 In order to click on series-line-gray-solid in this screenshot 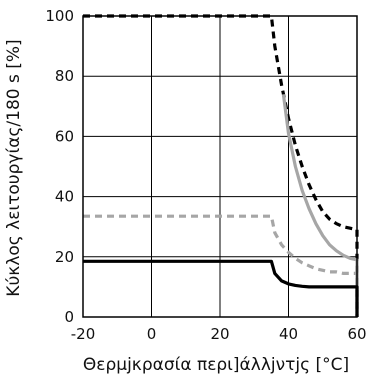, I will do `click(320, 205)`.